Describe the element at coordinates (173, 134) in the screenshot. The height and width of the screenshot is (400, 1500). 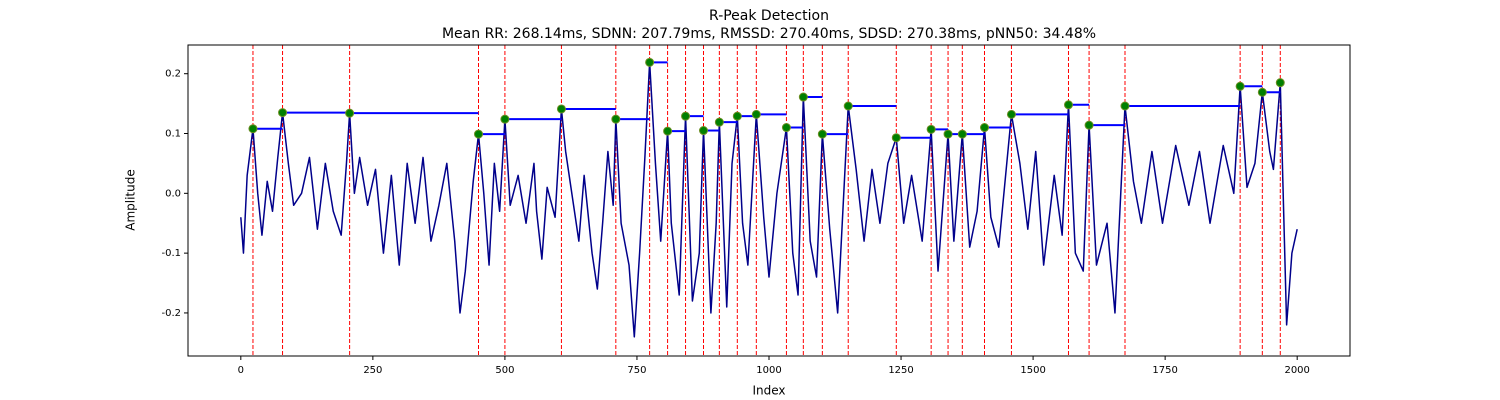
I see `y-tick-label: 0.1` at that location.